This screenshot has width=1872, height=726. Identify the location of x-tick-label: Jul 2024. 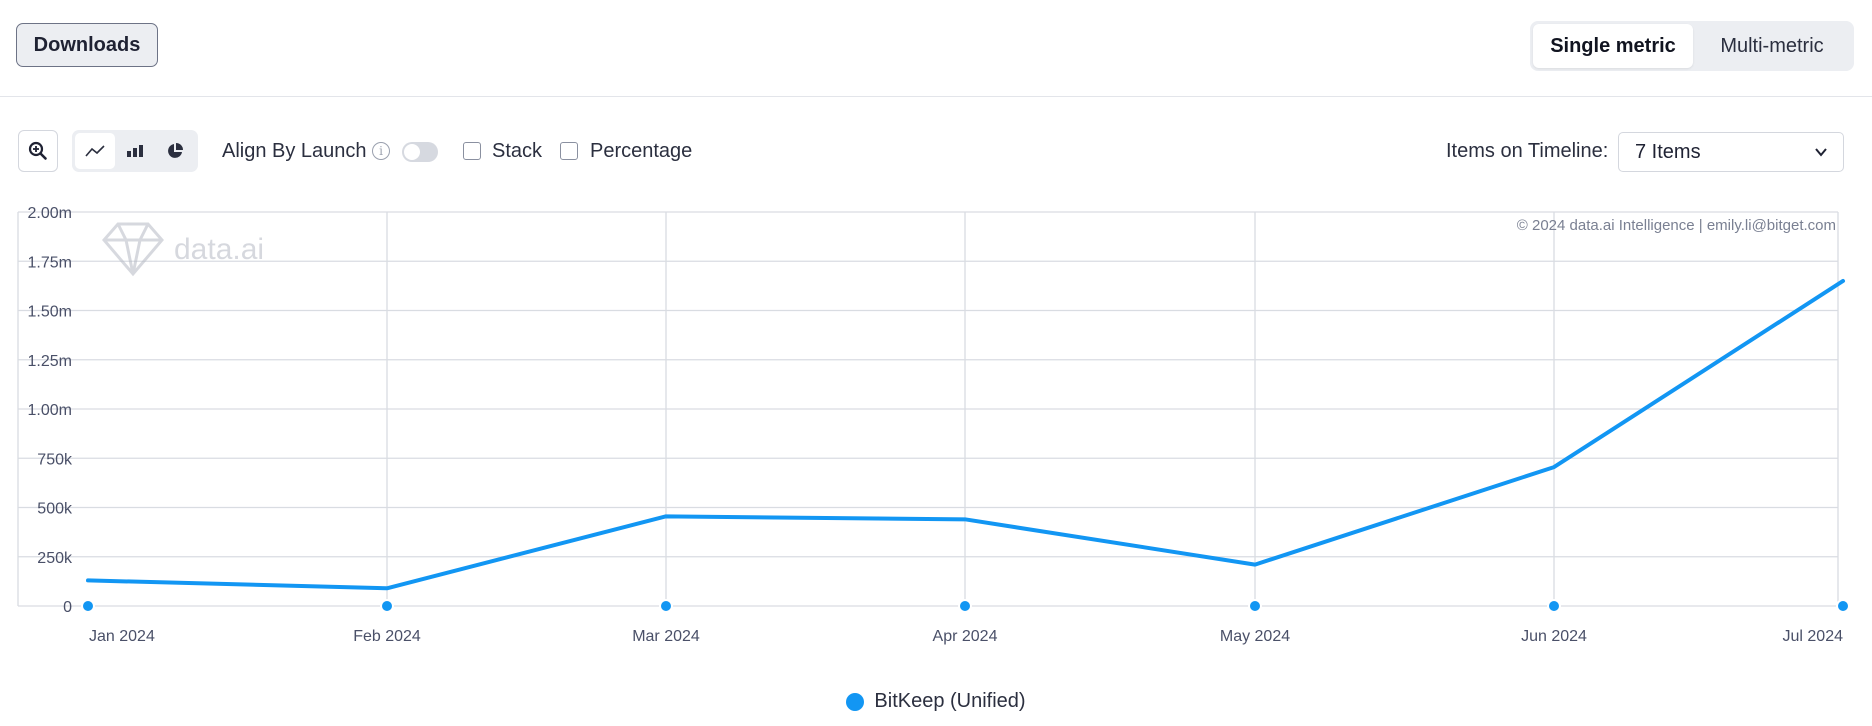
(1813, 636).